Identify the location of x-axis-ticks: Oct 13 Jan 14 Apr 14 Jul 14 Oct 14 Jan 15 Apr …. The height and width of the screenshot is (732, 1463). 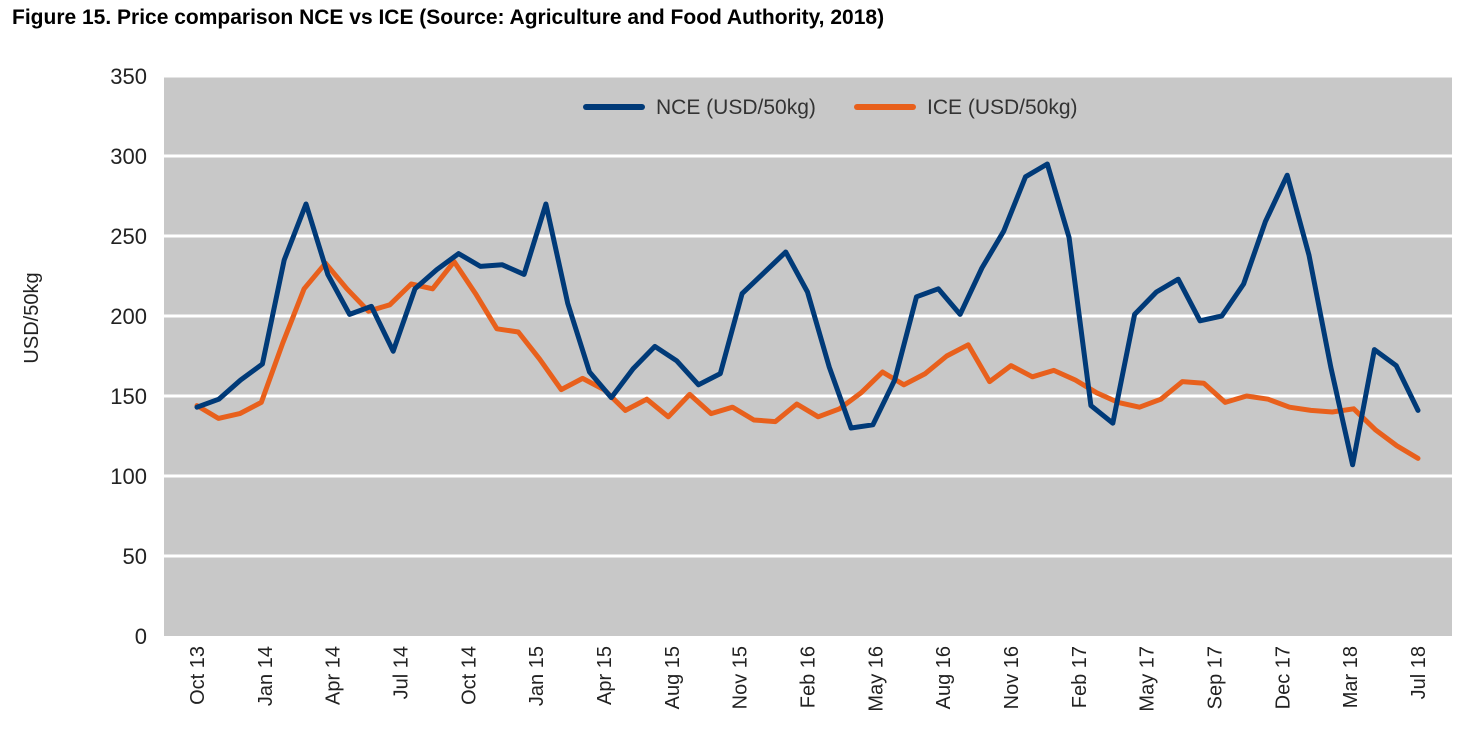
(808, 679).